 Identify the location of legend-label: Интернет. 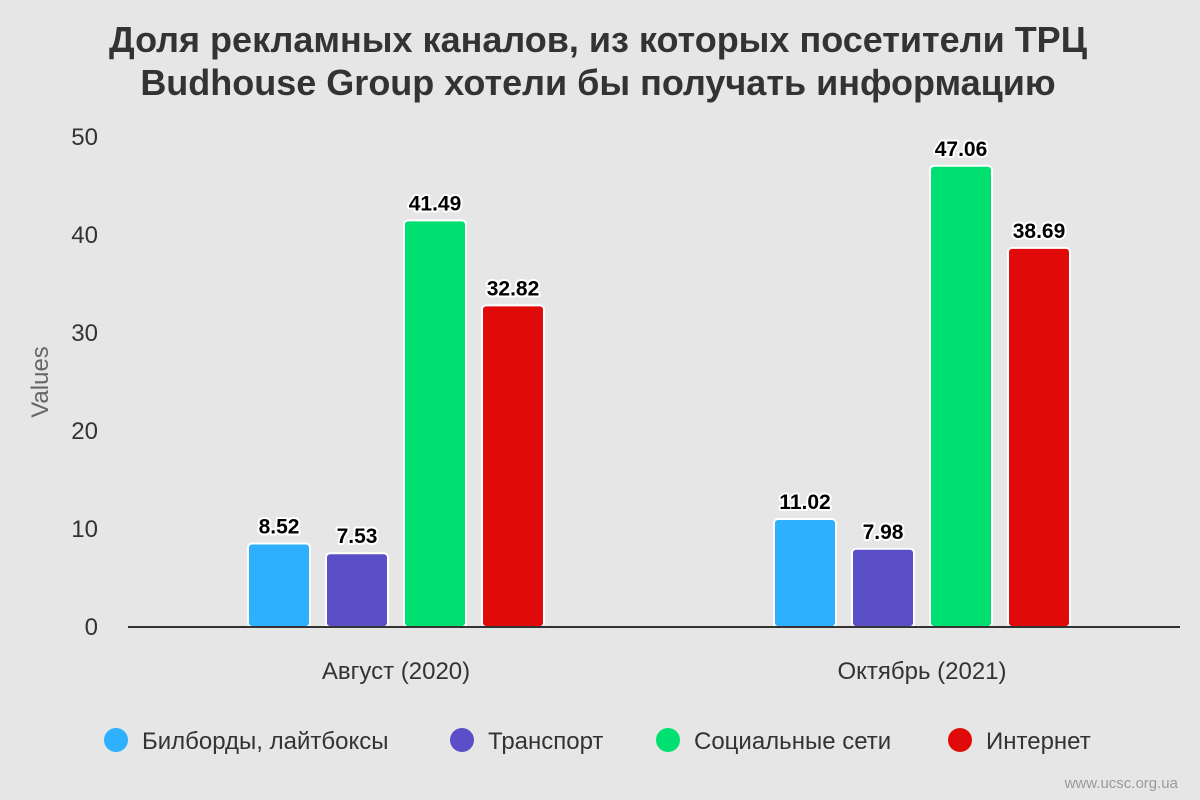
(1038, 741).